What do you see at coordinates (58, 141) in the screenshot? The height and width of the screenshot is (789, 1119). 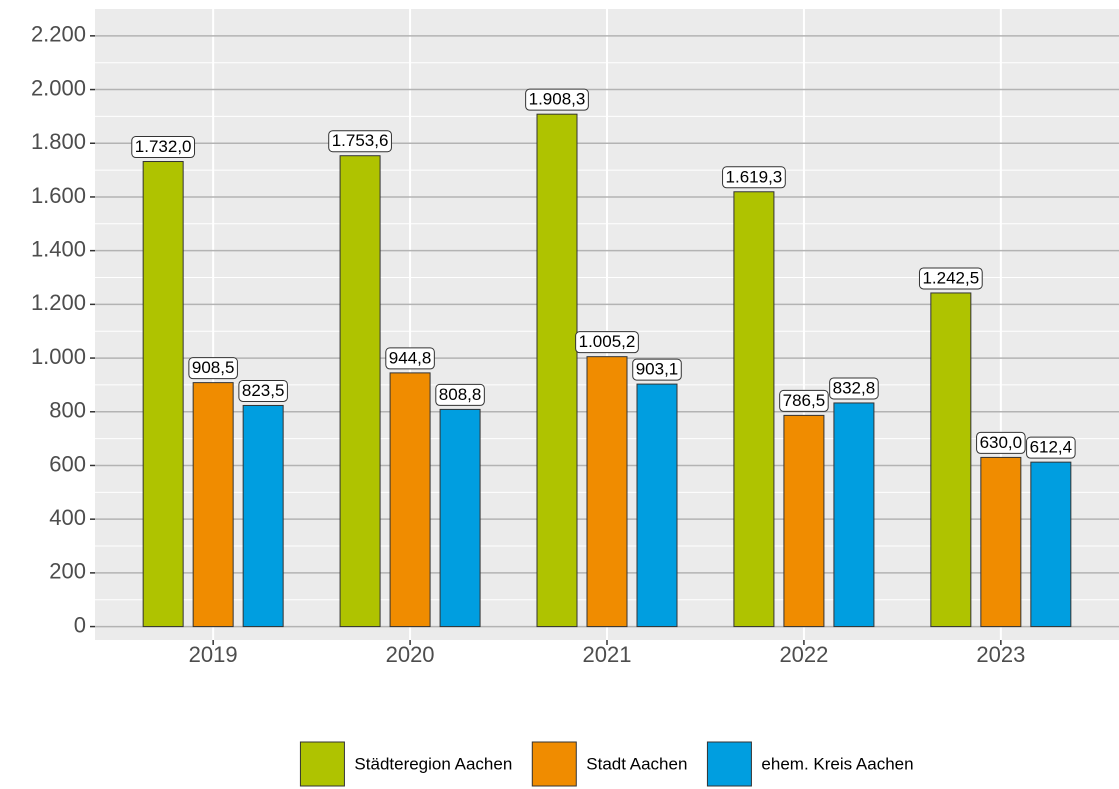 I see `y-tick-label: 1.800` at bounding box center [58, 141].